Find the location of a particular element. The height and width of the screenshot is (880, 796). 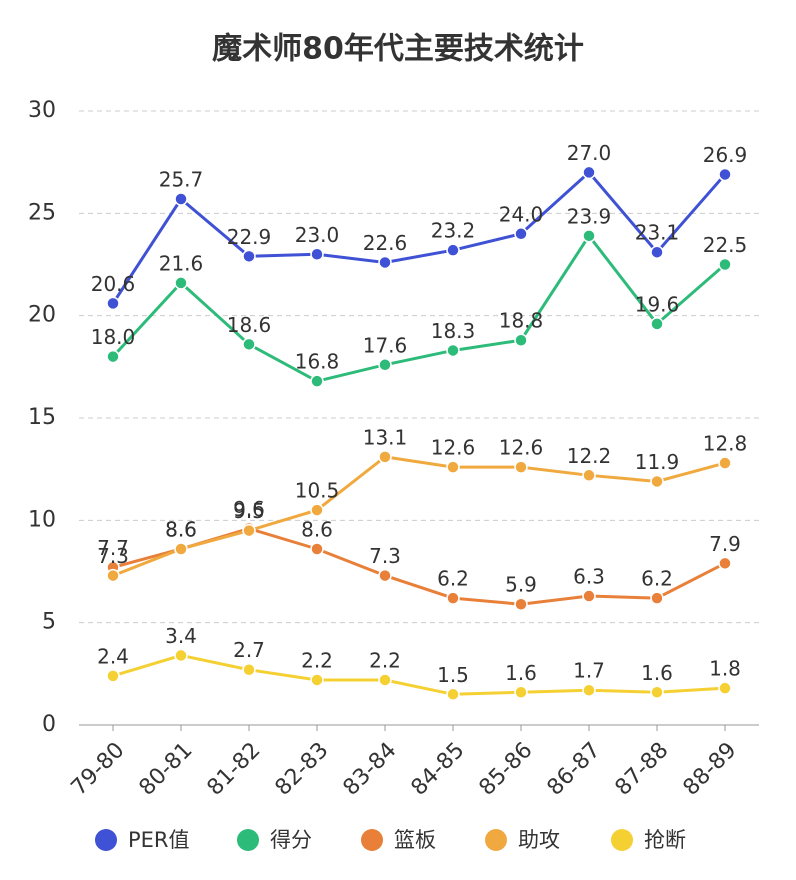

data-label: 1.5 is located at coordinates (453, 675).